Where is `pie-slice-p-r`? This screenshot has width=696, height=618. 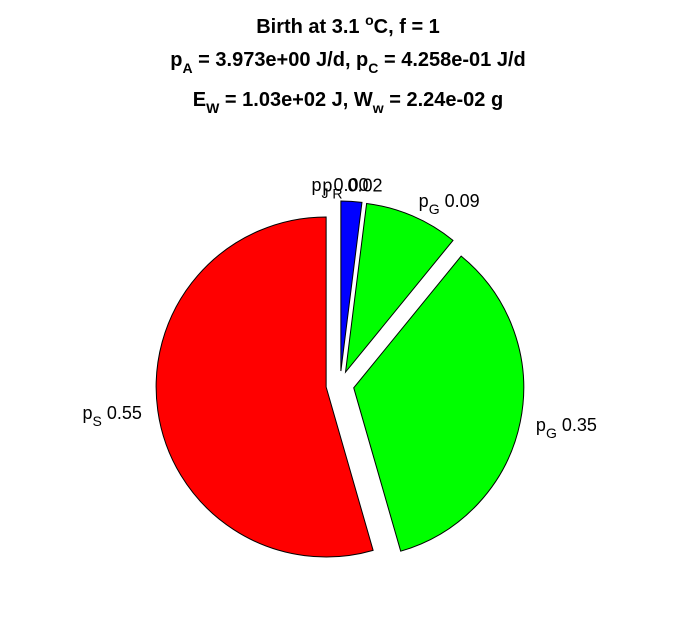 pie-slice-p-r is located at coordinates (351, 286).